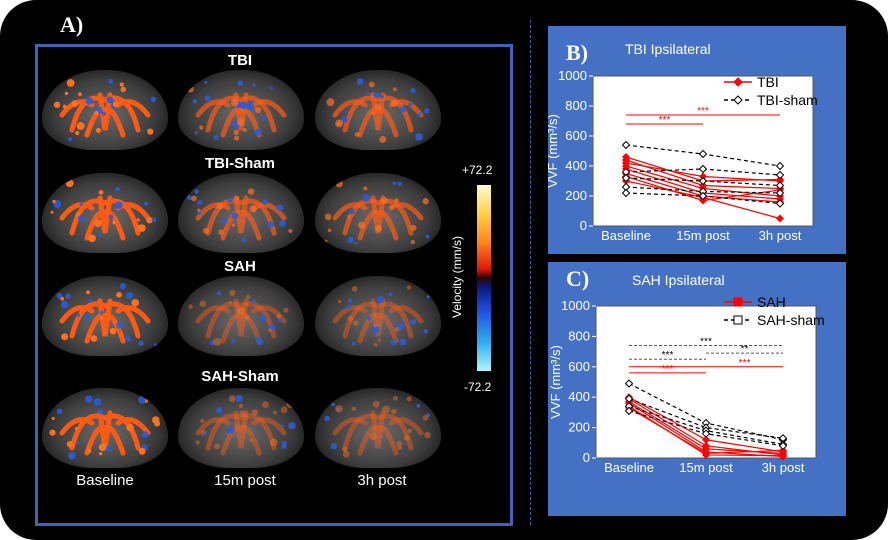 This screenshot has width=888, height=540. I want to click on chart-b-ytick-label: 400, so click(576, 165).